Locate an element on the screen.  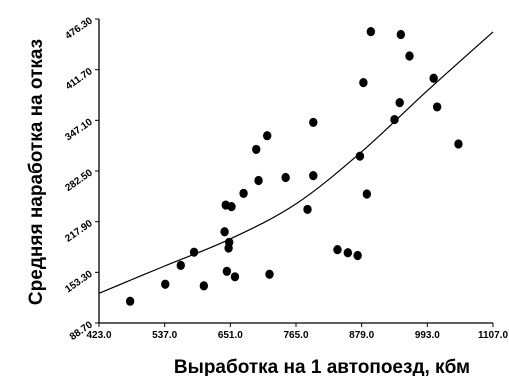
y-axis-title: Средняя наработка на отказ is located at coordinates (36, 172).